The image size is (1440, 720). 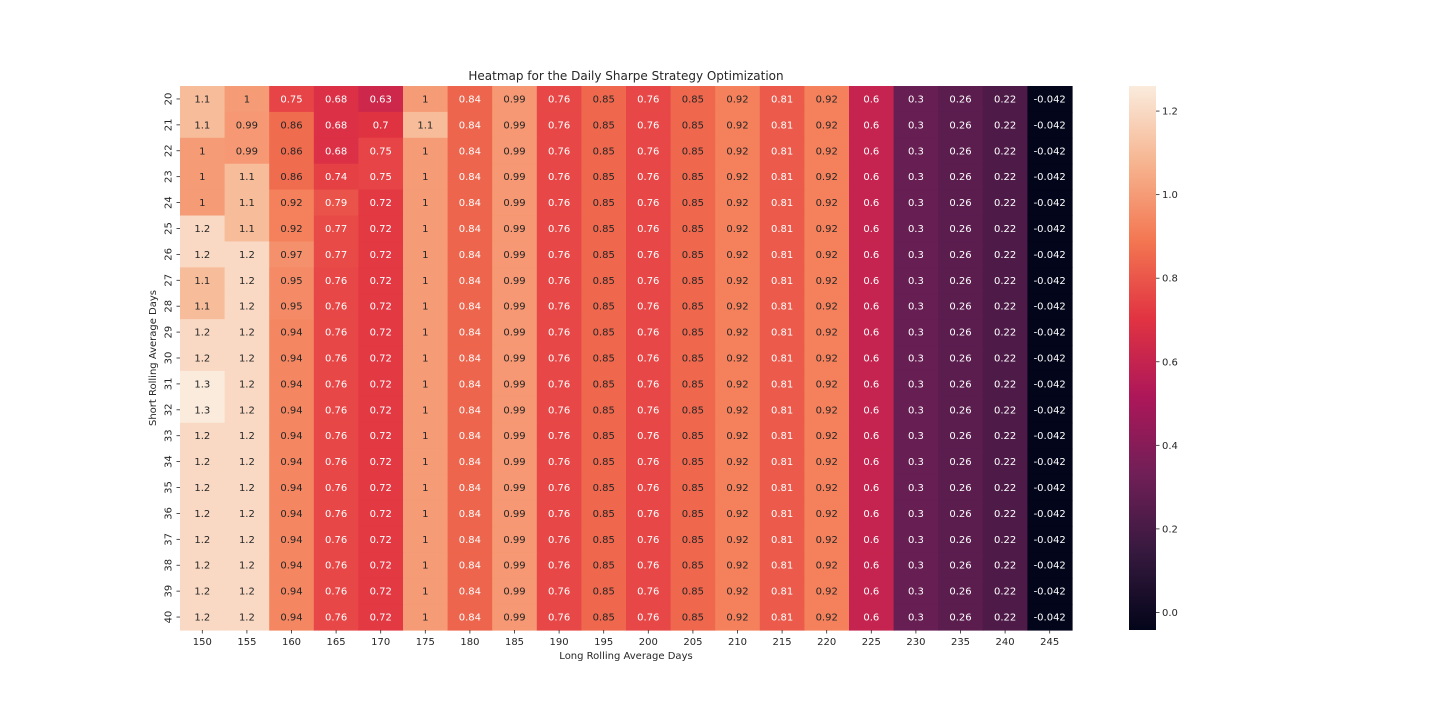 What do you see at coordinates (782, 642) in the screenshot?
I see `x-tick-label: 215` at bounding box center [782, 642].